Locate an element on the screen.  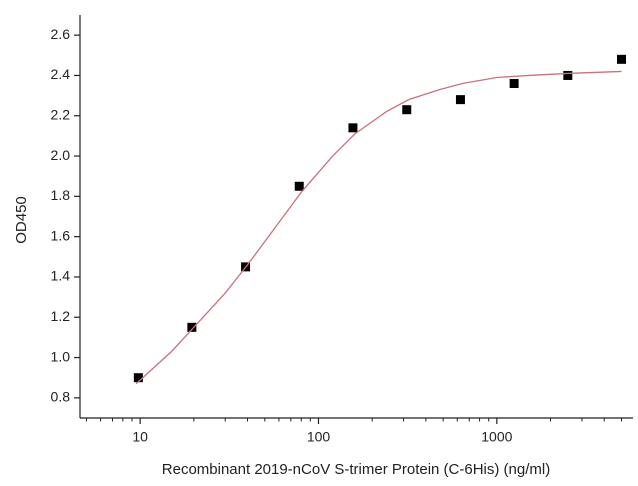
y-tick-label: 0.8 is located at coordinates (61, 397).